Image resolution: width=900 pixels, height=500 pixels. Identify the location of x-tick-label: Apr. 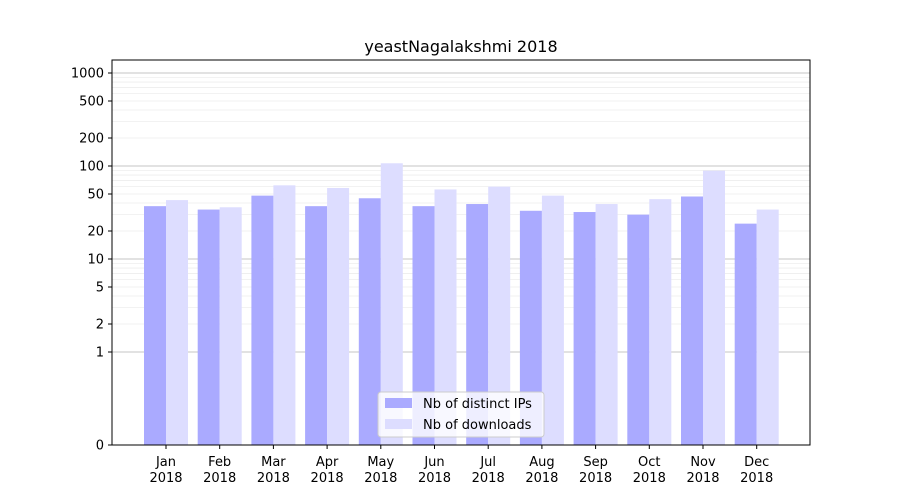
(327, 462).